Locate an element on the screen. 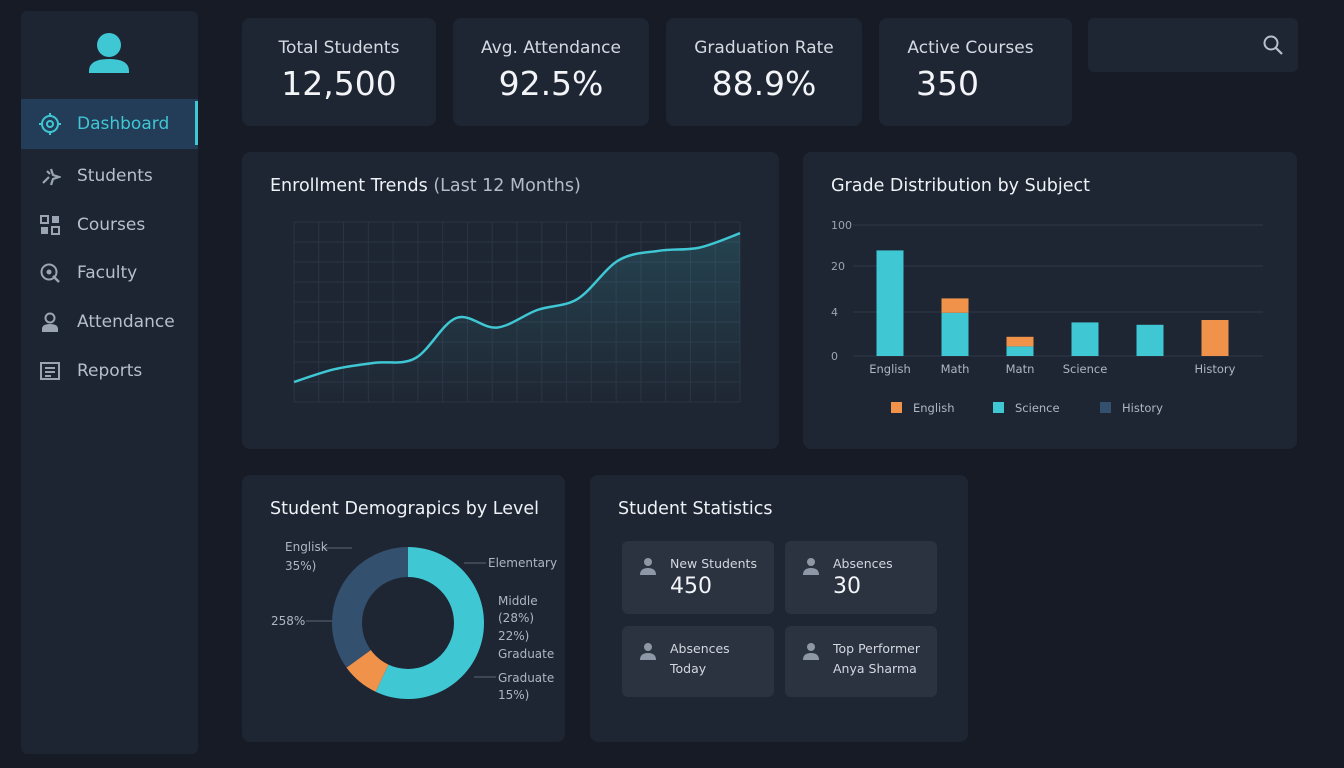  sidebar-item-reports: Reports is located at coordinates (109, 371).